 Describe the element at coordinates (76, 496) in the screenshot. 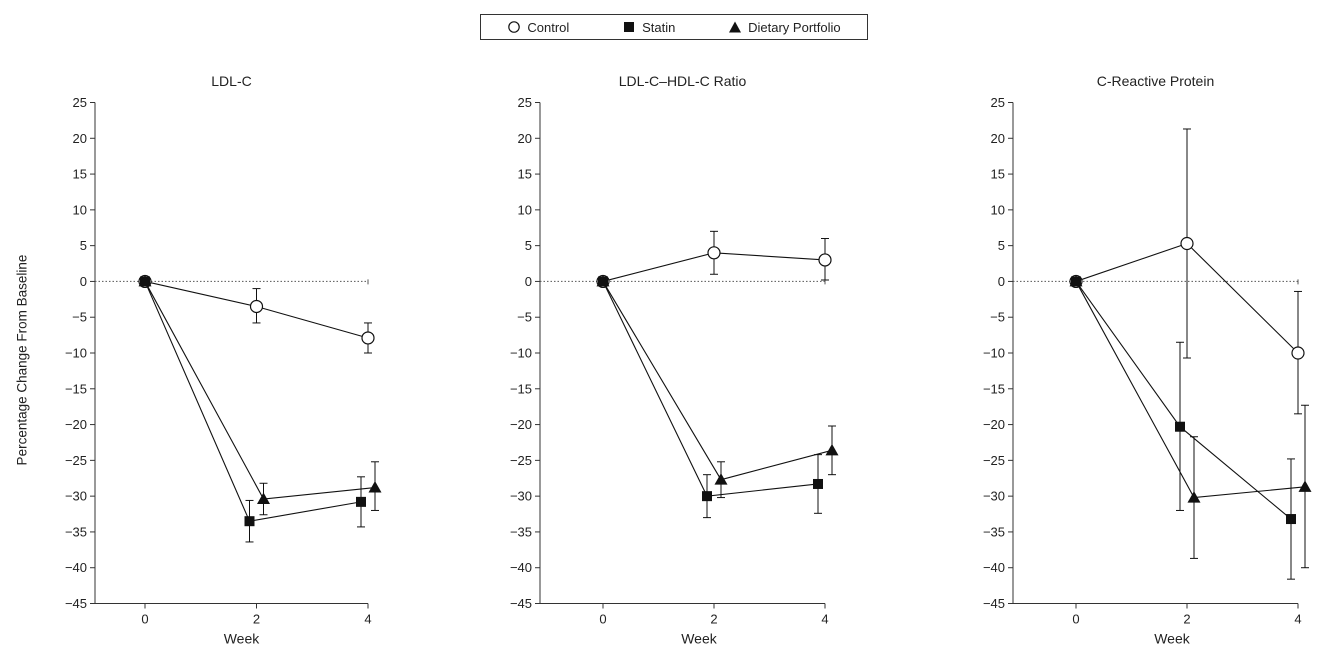

I see `y-tick-label: −30` at that location.